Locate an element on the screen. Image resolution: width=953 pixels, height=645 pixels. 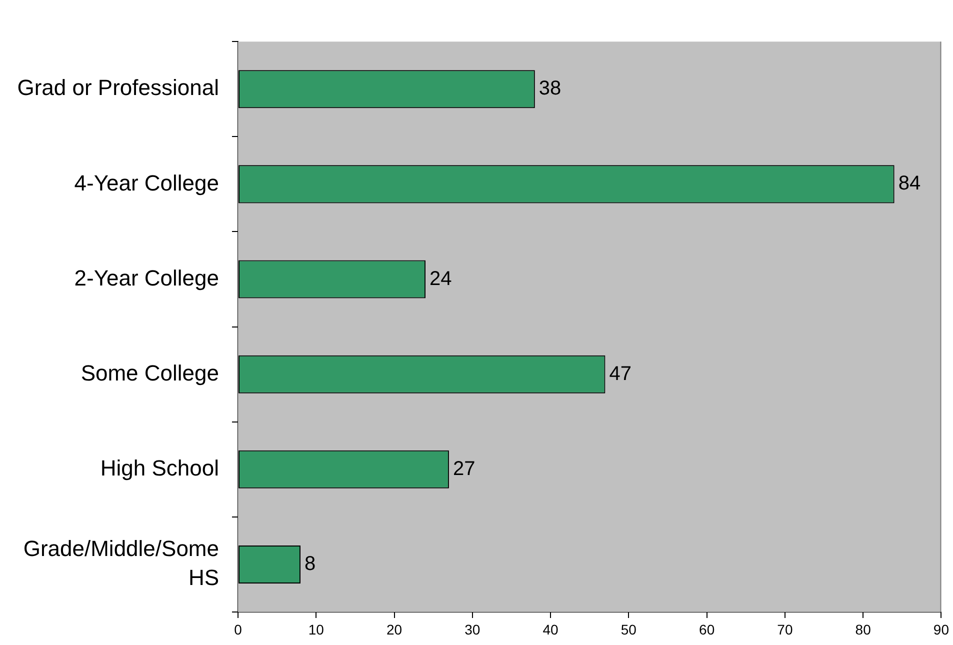
y-tick-label: Grad or Professional is located at coordinates (118, 87).